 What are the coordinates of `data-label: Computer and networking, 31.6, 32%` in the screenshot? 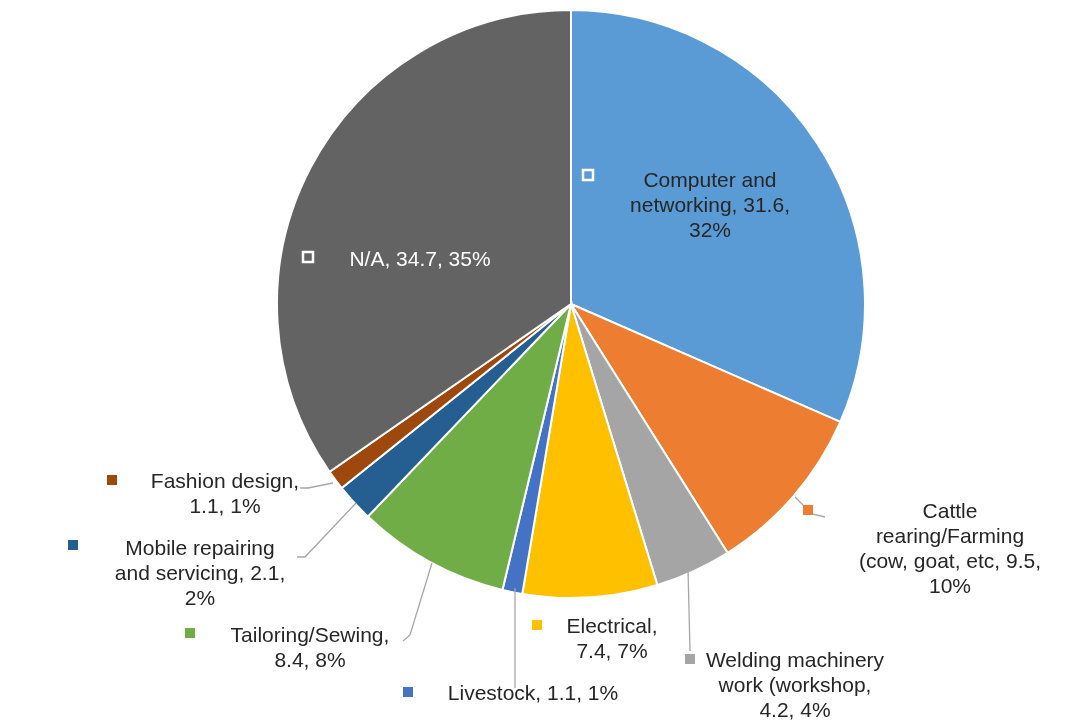 It's located at (710, 204).